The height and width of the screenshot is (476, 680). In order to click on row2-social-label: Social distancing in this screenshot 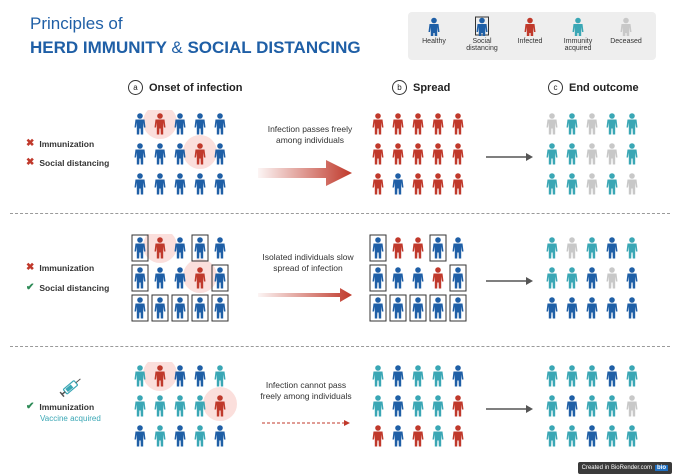, I will do `click(74, 287)`.